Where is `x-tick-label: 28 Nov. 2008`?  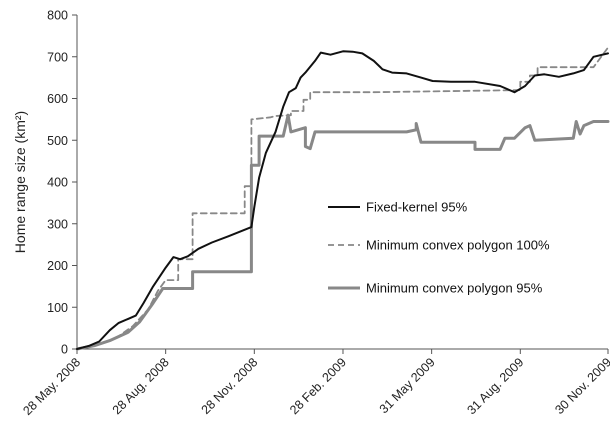
x-tick-label: 28 Nov. 2008 is located at coordinates (230, 386).